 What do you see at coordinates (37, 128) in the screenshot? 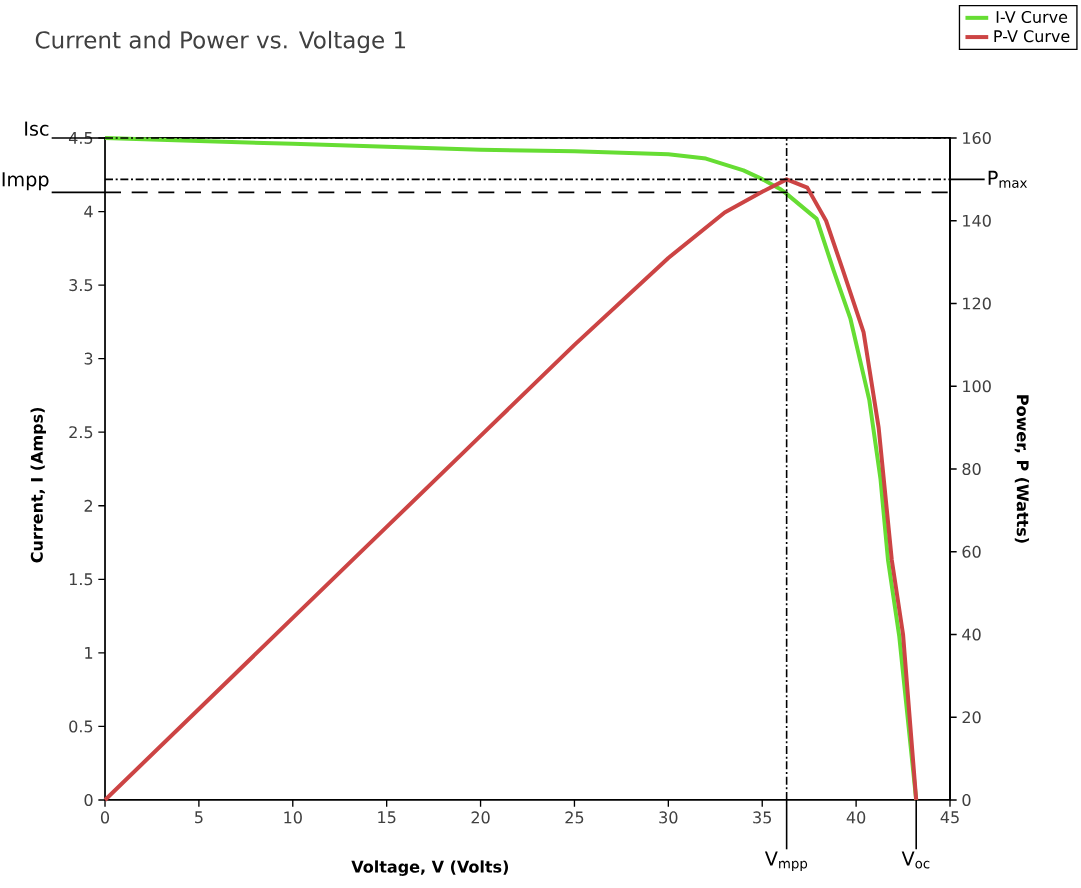
I see `ref-line-label: Isc` at bounding box center [37, 128].